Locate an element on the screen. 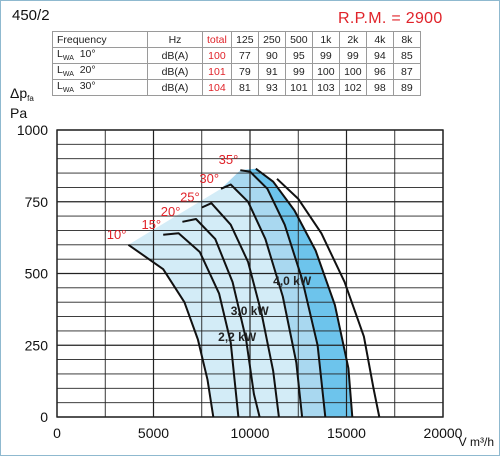  table-header-cell: 125 is located at coordinates (244, 39).